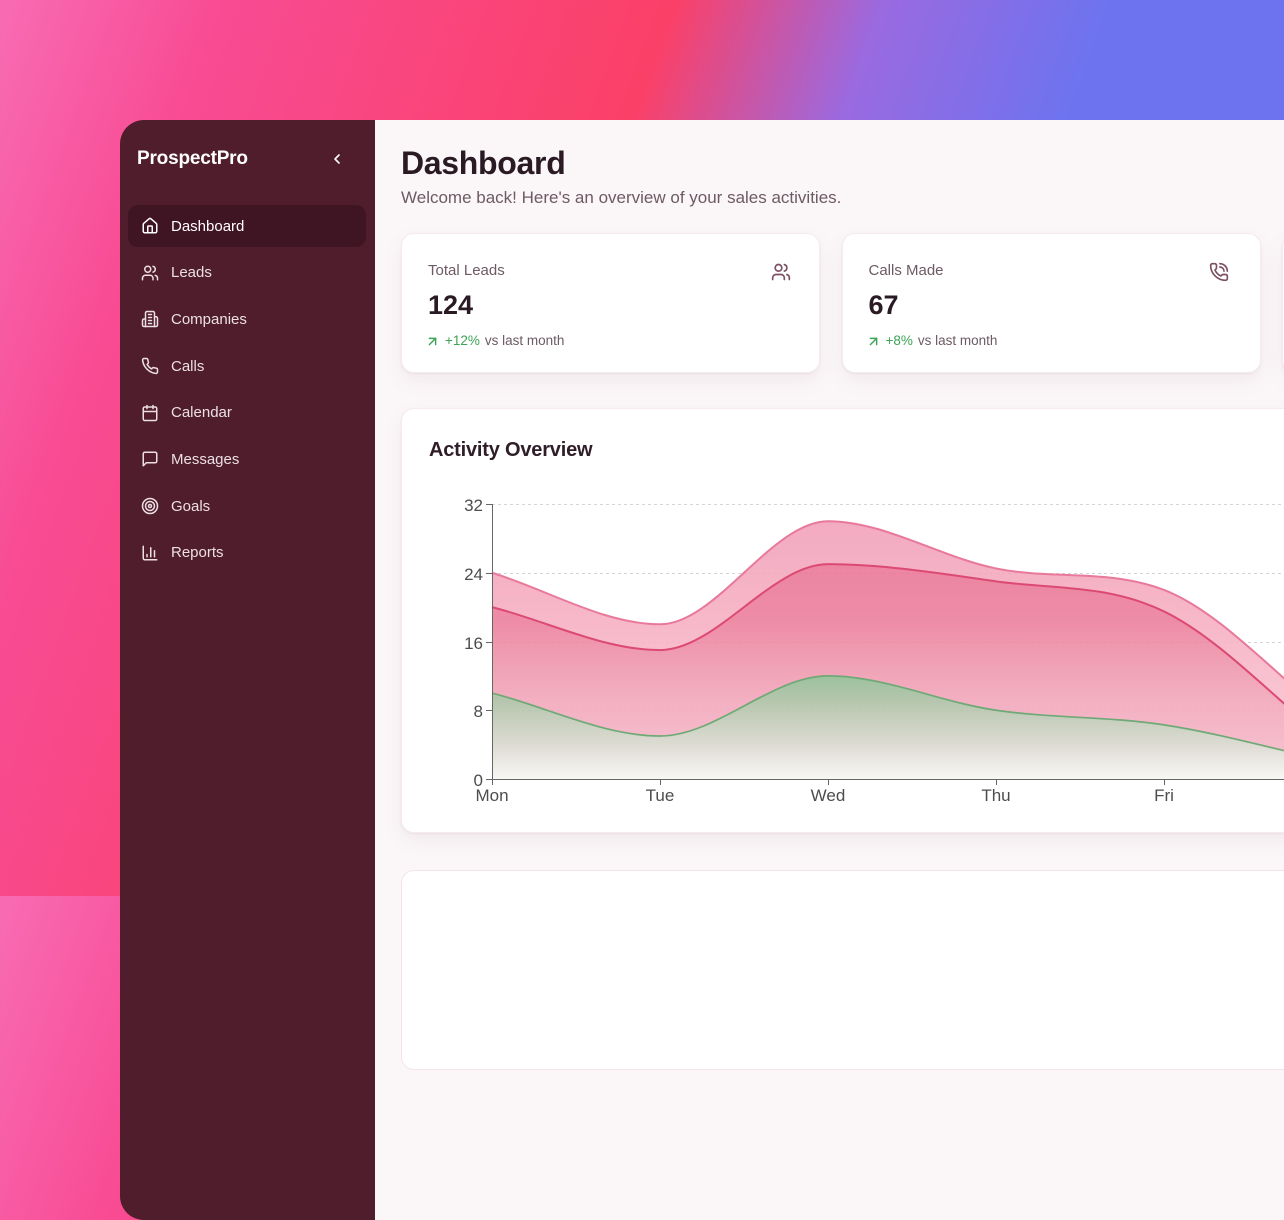 Image resolution: width=1284 pixels, height=1220 pixels. What do you see at coordinates (478, 711) in the screenshot?
I see `svg-text: 8` at bounding box center [478, 711].